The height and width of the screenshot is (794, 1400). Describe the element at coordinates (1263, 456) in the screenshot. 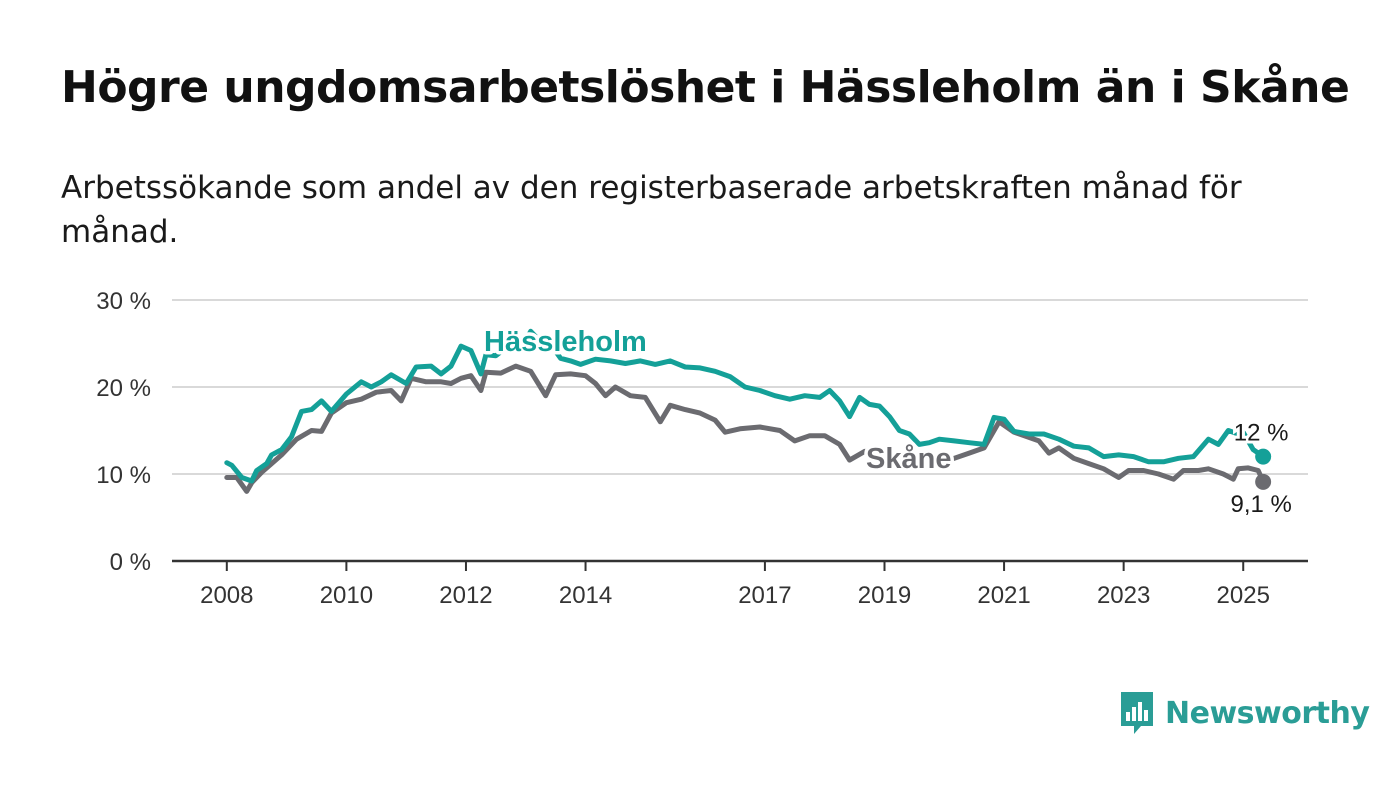

I see `end-point-hassleholm` at that location.